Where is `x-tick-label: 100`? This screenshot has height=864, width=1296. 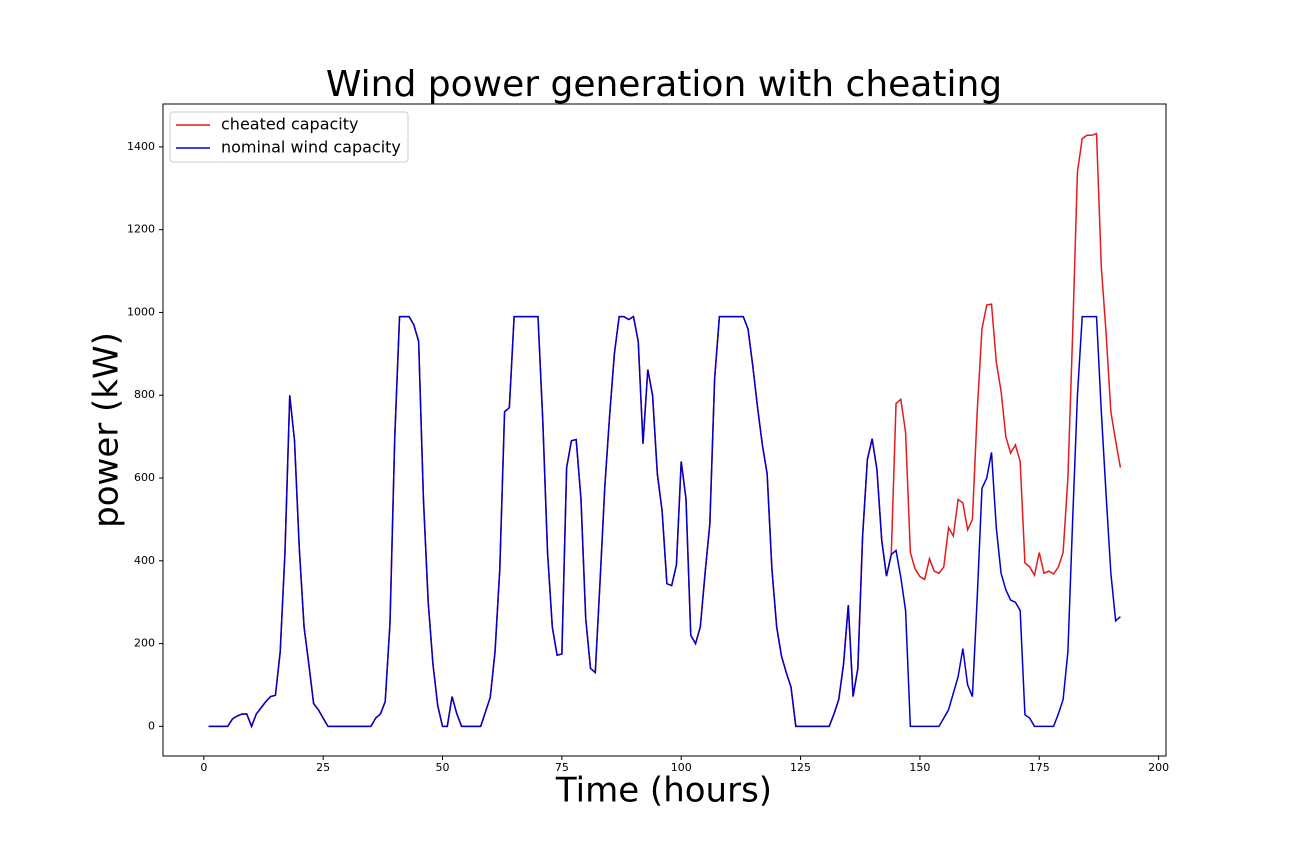
x-tick-label: 100 is located at coordinates (681, 767).